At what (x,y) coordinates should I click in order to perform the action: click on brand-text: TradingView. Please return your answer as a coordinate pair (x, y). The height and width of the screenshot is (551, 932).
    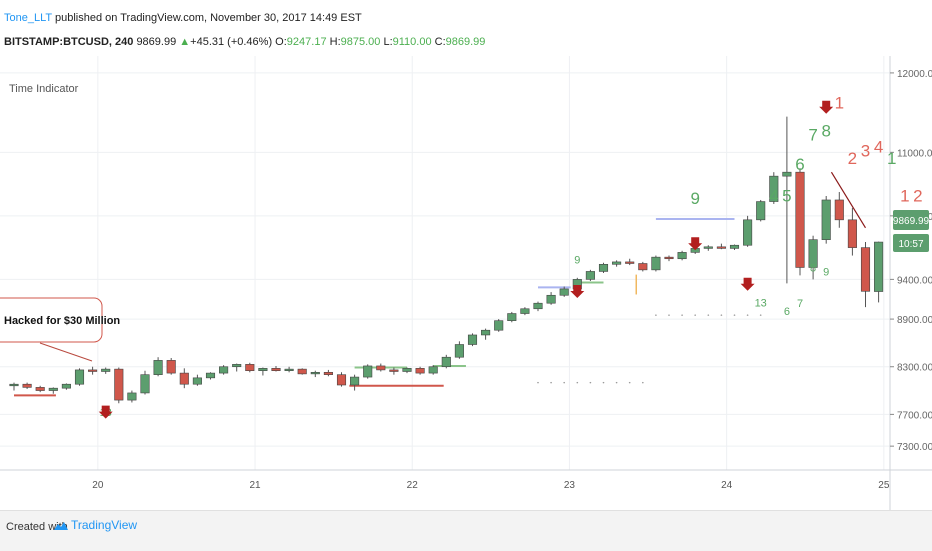
    Looking at the image, I should click on (104, 525).